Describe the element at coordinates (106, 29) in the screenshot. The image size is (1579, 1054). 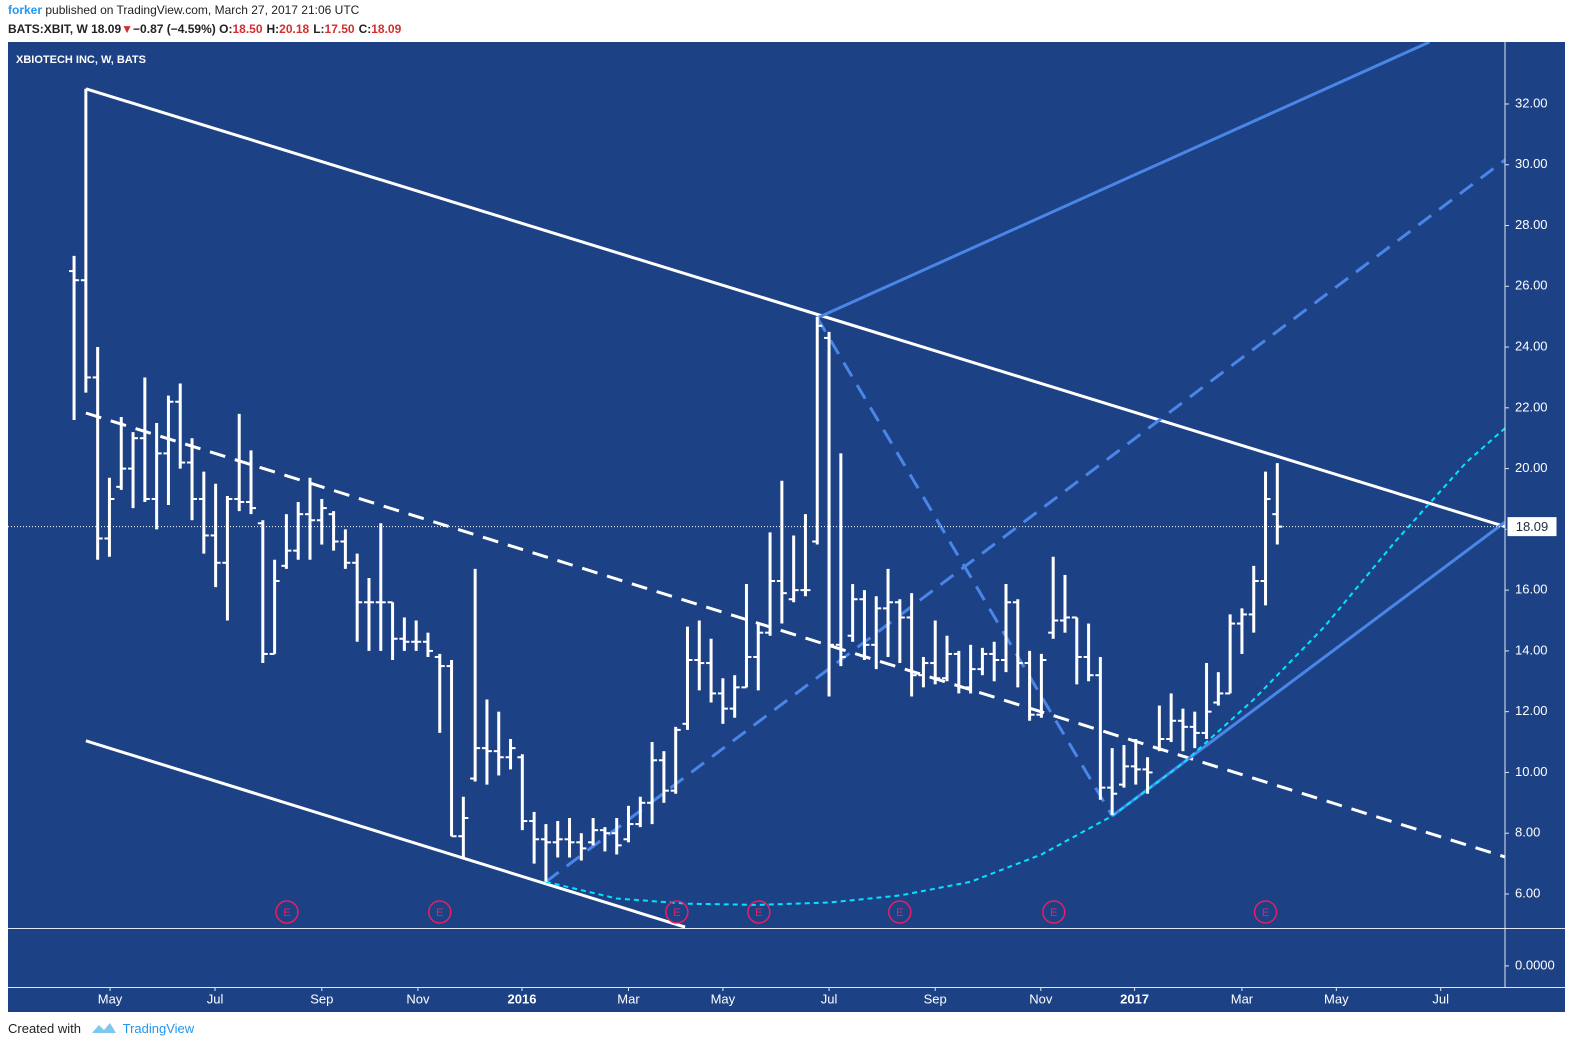
I see `last: 18.09` at that location.